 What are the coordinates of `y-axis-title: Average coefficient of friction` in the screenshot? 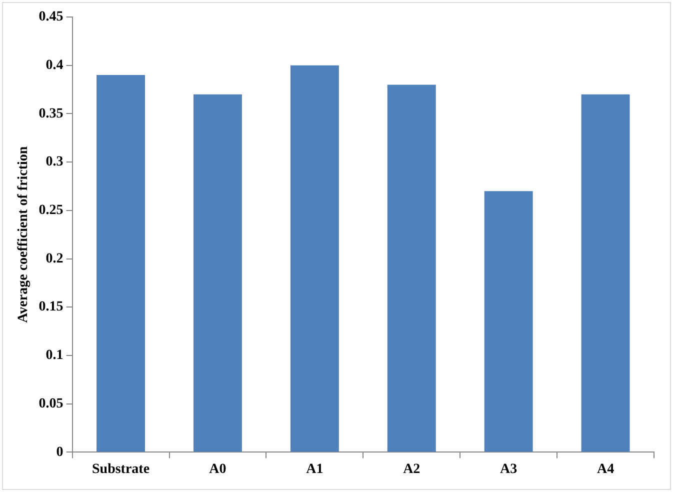 It's located at (24, 234).